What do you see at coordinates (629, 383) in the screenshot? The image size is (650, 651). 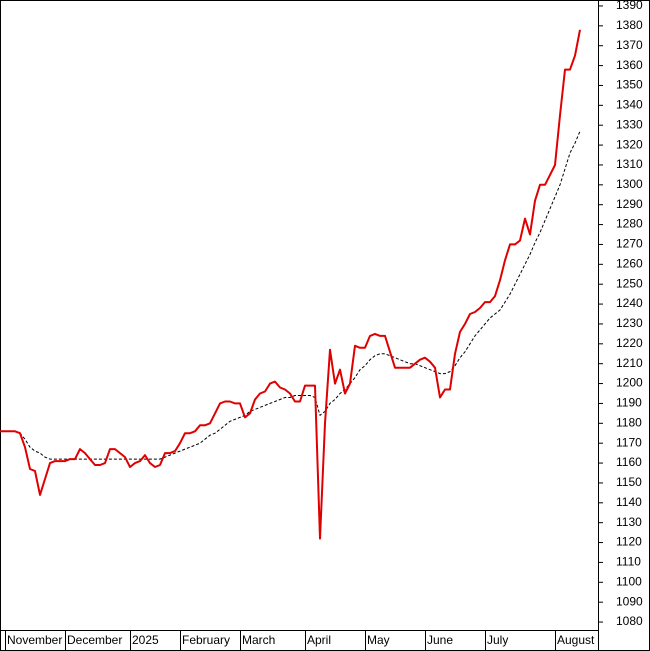 I see `y-tick-label: 1200` at bounding box center [629, 383].